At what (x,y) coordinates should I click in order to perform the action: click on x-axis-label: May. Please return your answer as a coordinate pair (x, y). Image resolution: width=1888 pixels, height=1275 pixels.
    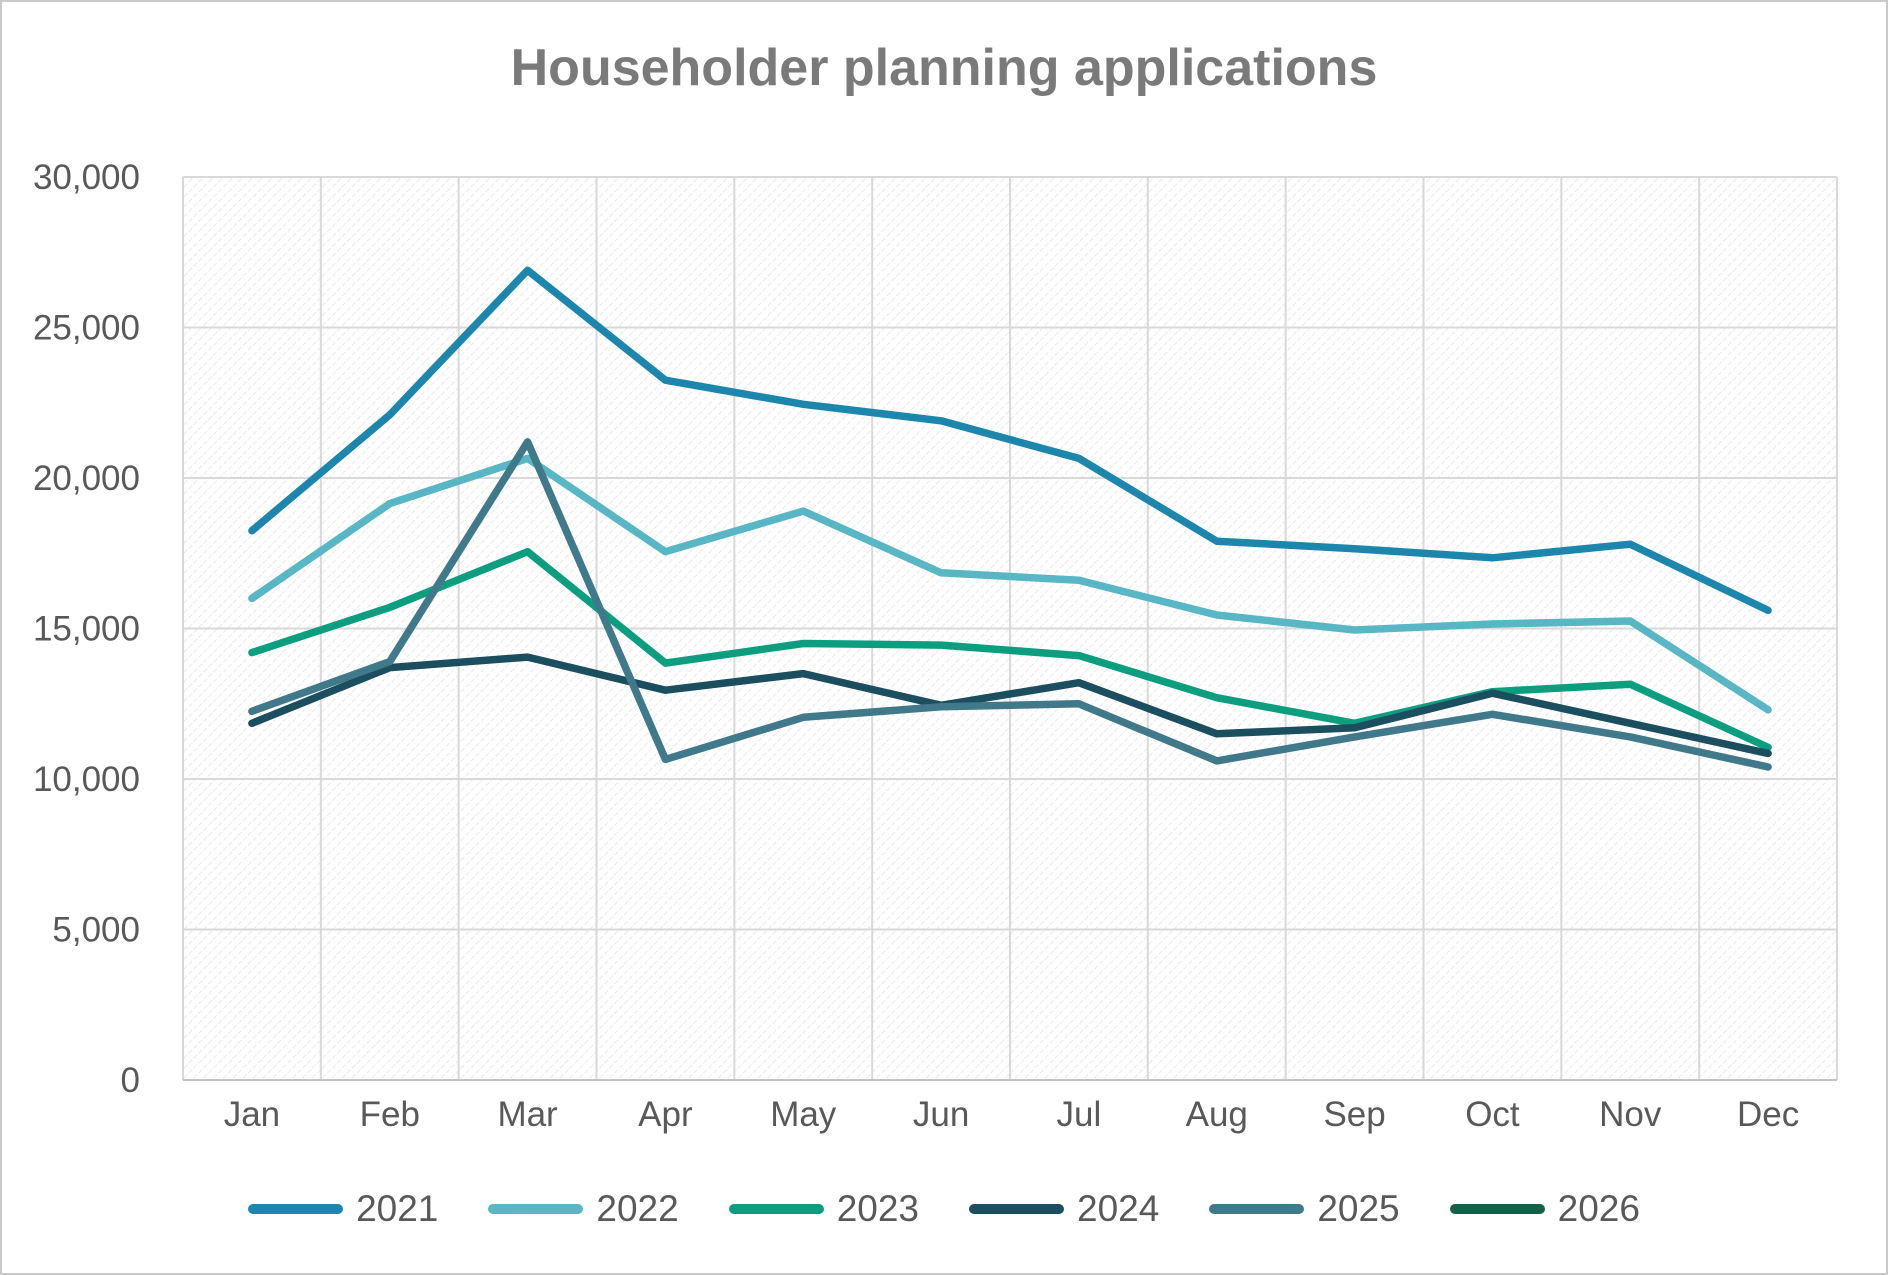
    Looking at the image, I should click on (803, 1114).